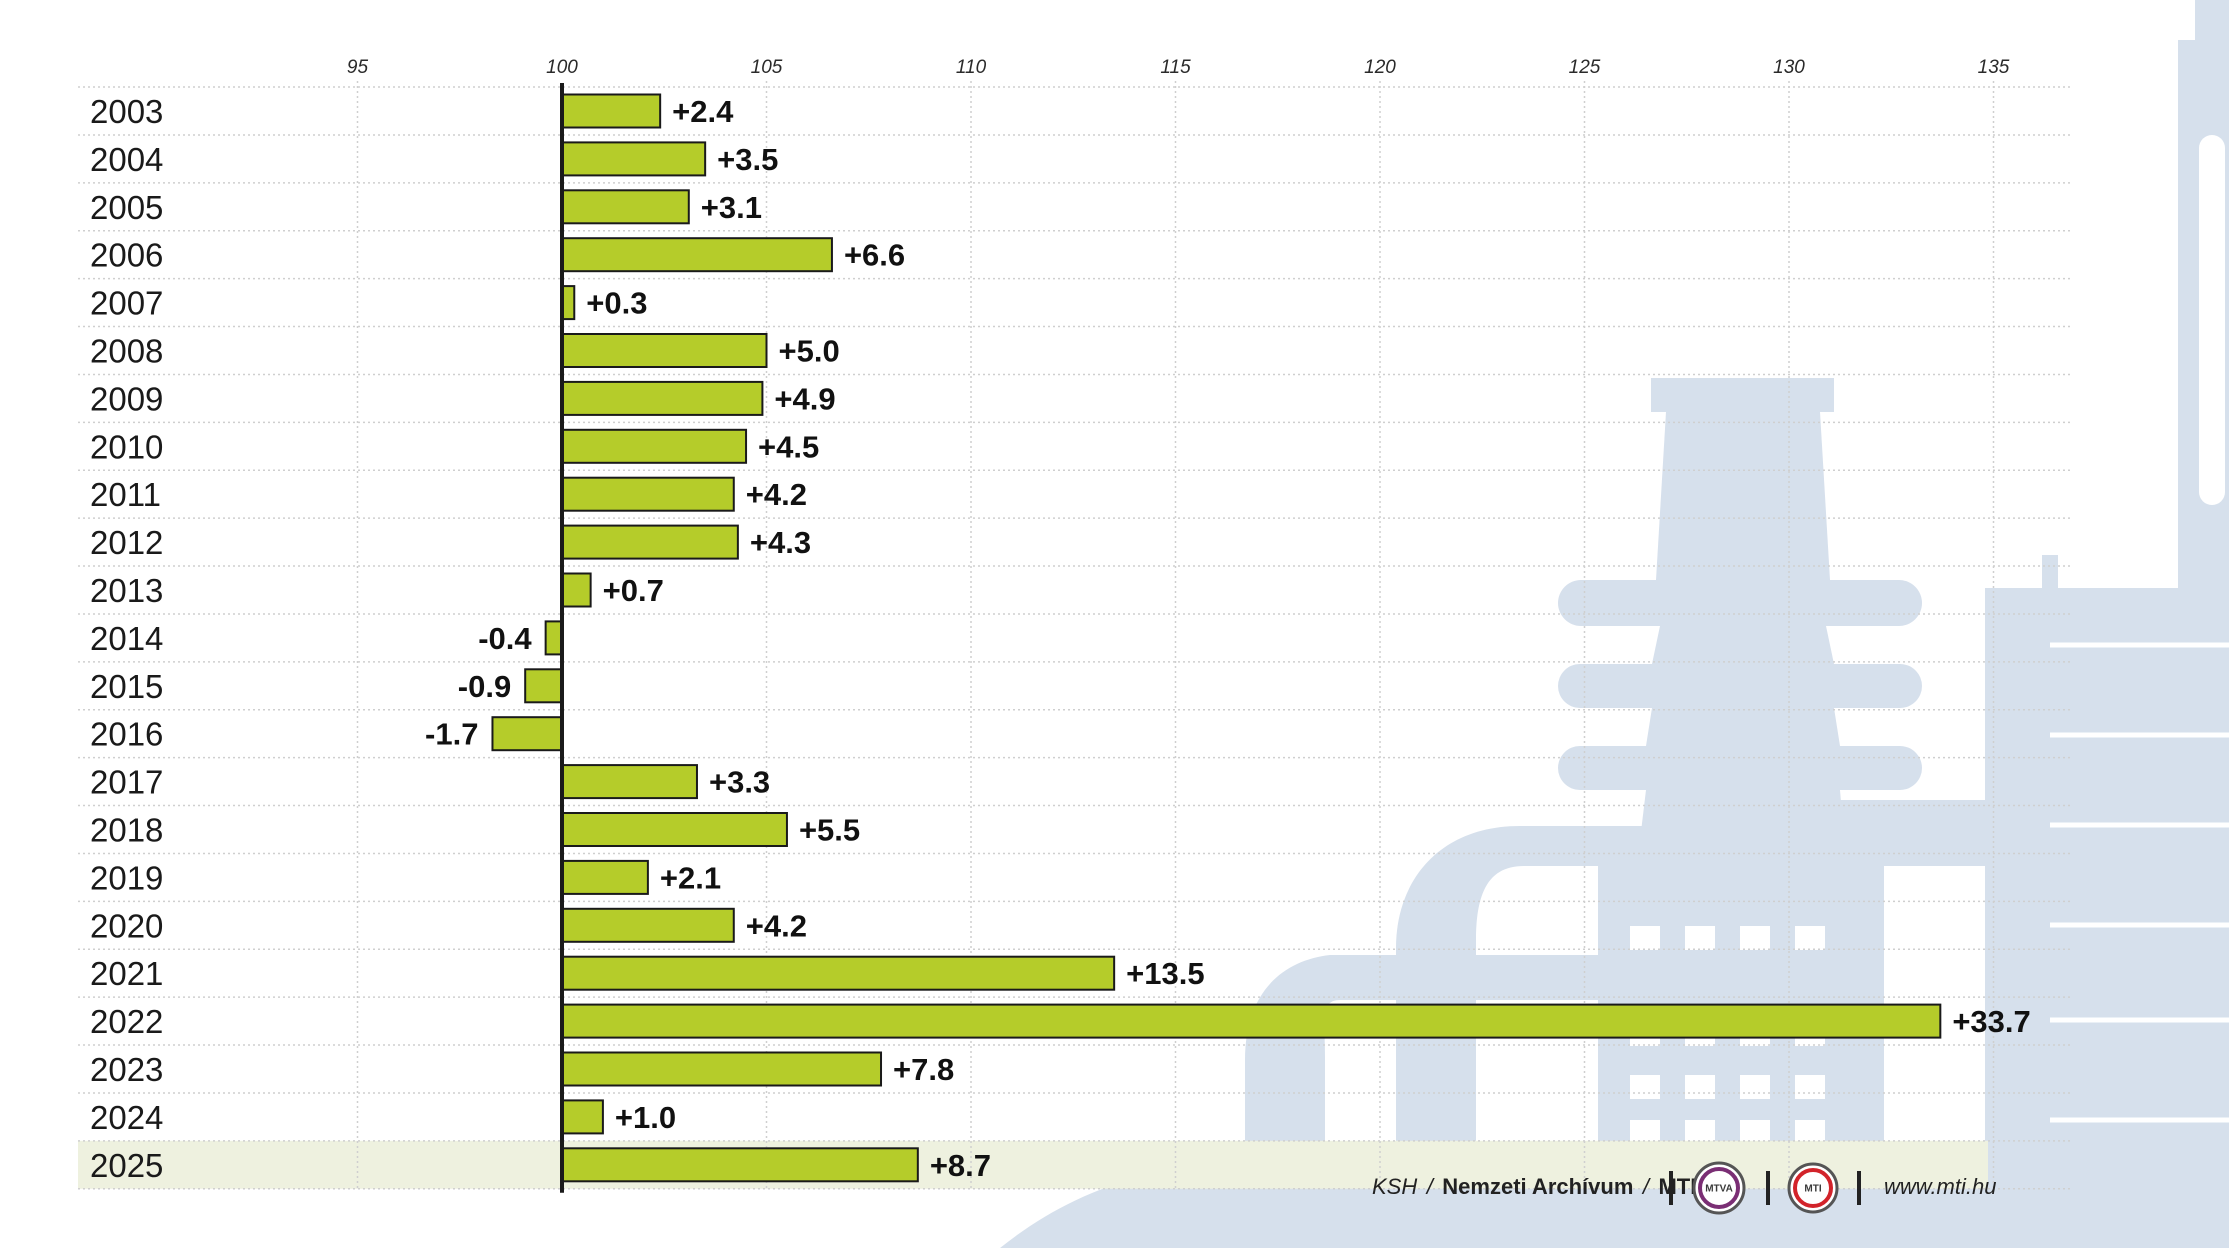  I want to click on year-label-2022: 2022, so click(126, 1021).